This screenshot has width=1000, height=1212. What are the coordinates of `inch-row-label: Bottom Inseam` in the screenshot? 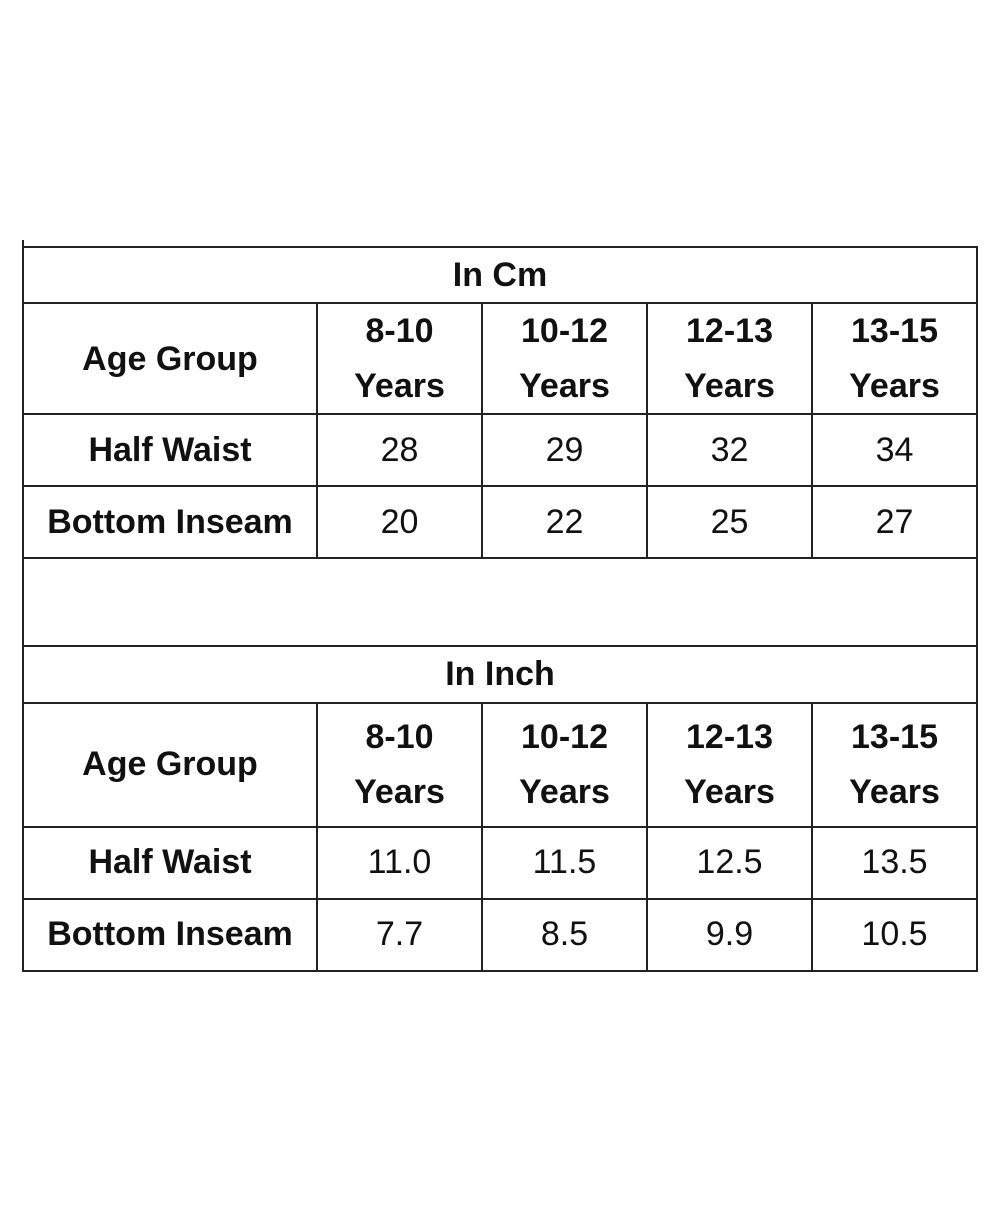 It's located at (170, 934).